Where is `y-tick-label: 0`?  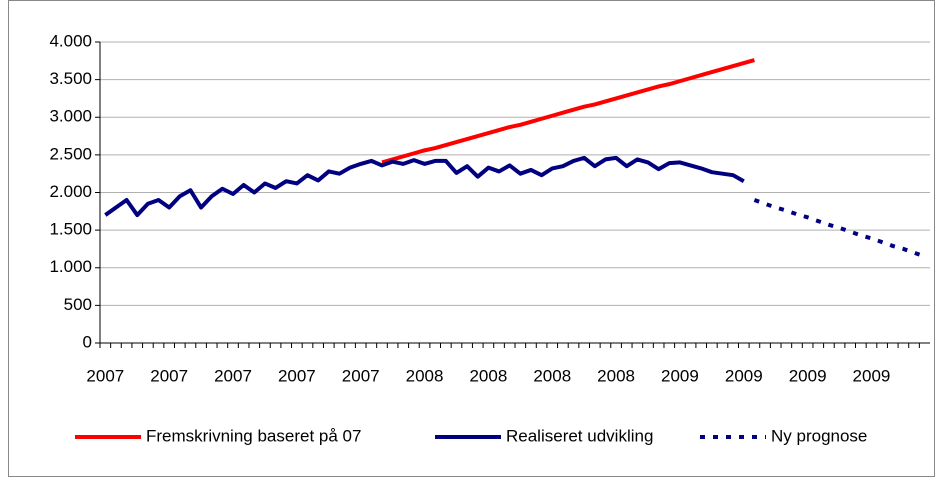 y-tick-label: 0 is located at coordinates (87, 341).